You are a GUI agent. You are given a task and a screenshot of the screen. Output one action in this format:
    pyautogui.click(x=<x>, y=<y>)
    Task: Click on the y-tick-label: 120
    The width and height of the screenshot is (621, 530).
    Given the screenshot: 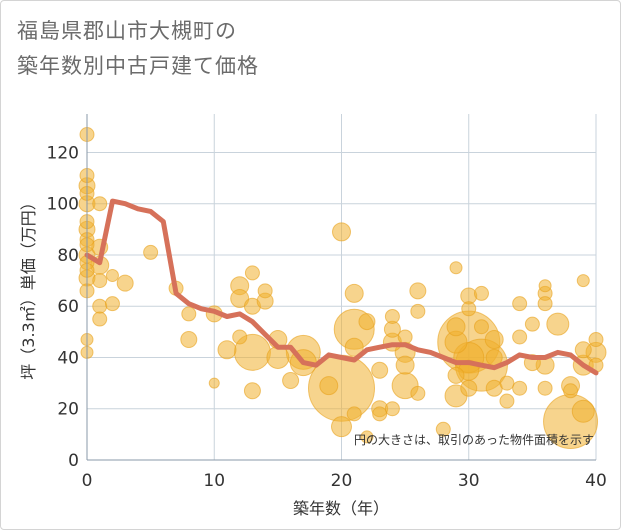 What is the action you would take?
    pyautogui.click(x=63, y=153)
    